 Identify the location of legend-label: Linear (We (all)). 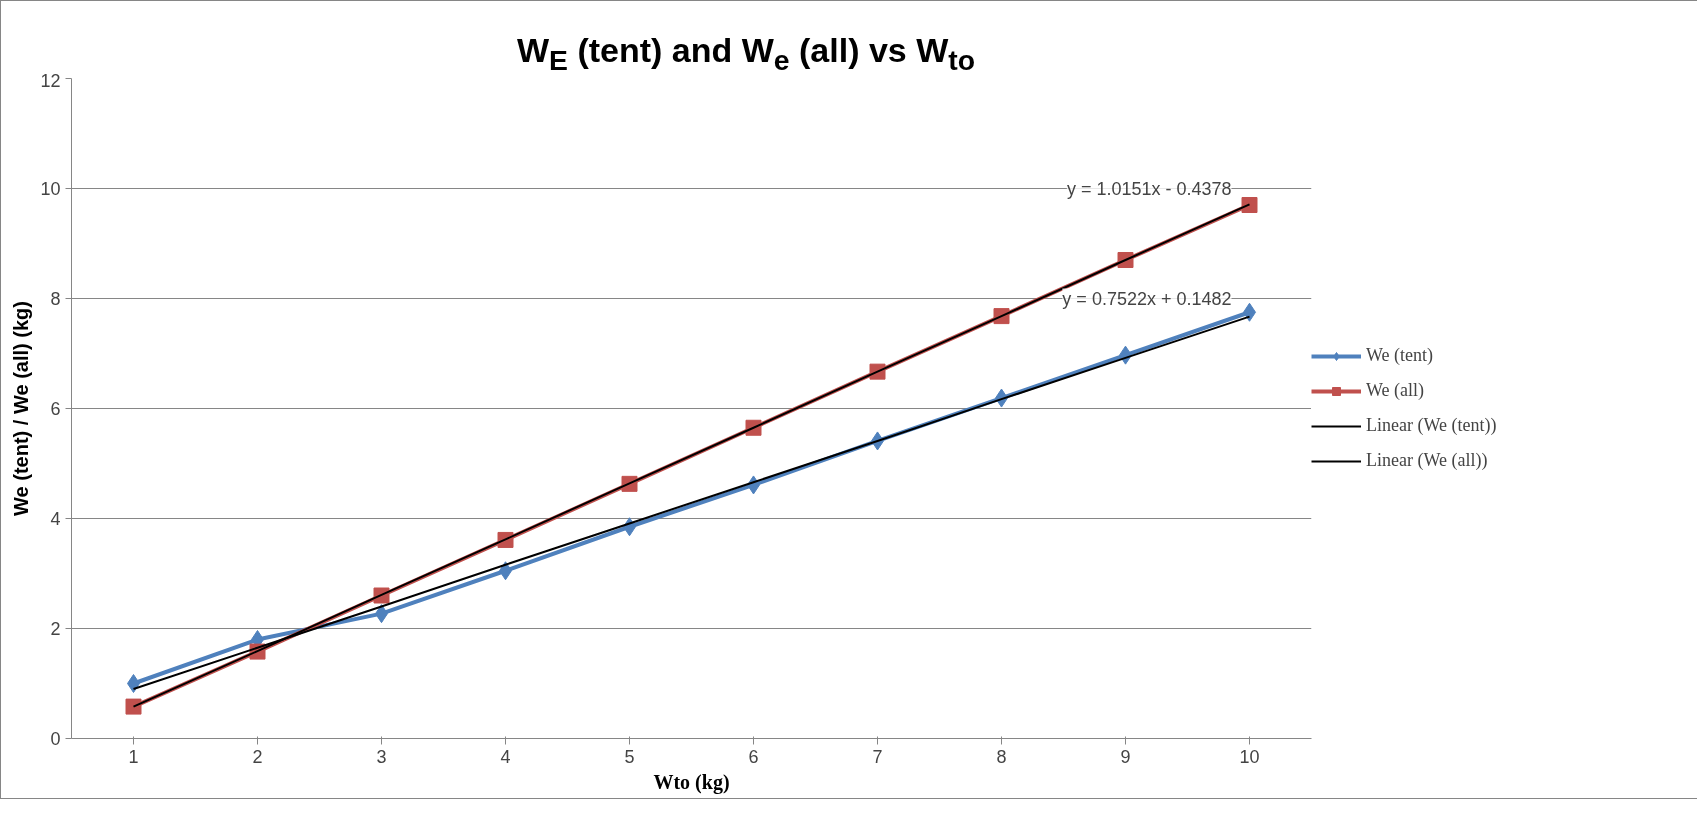
(1427, 460).